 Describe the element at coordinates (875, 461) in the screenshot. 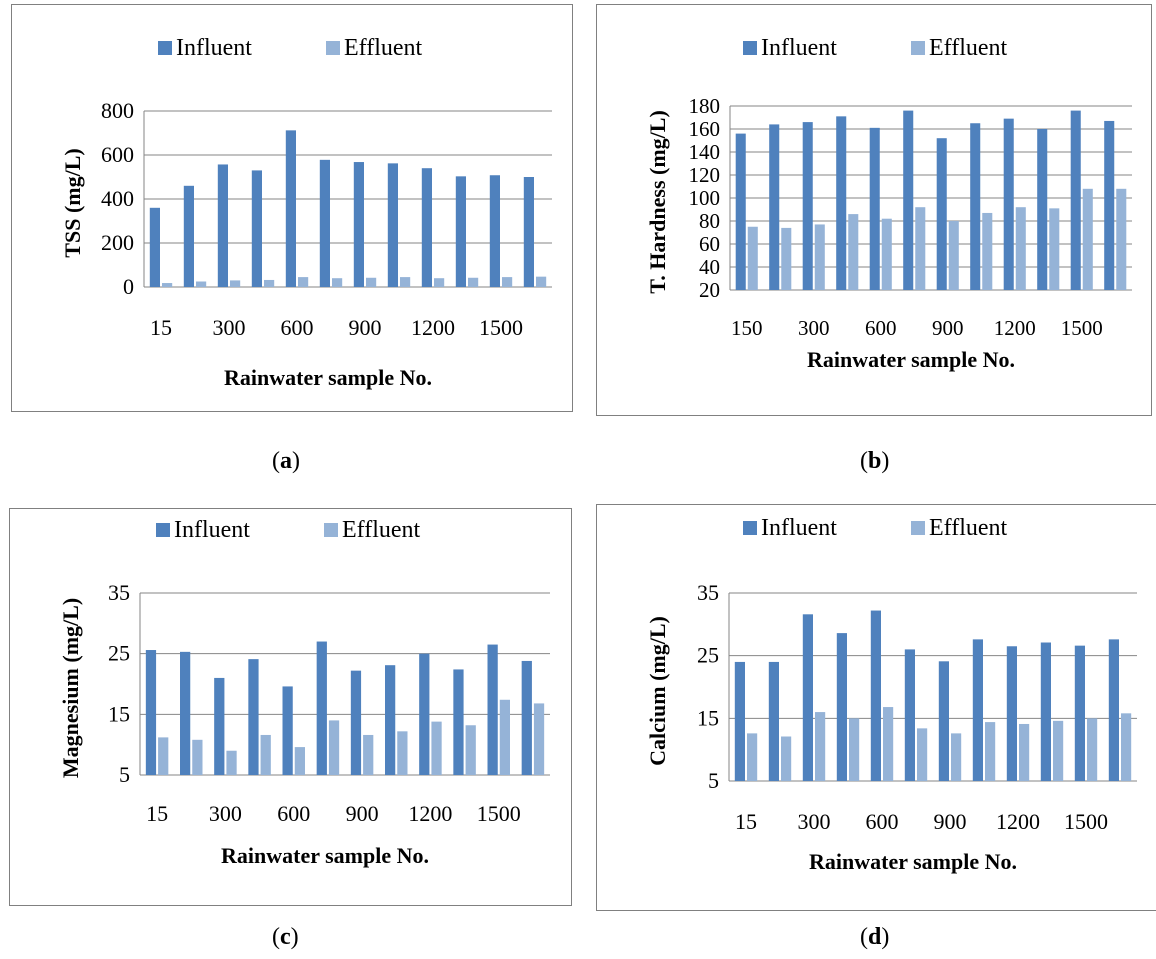

I see `caption-b: (b)` at that location.